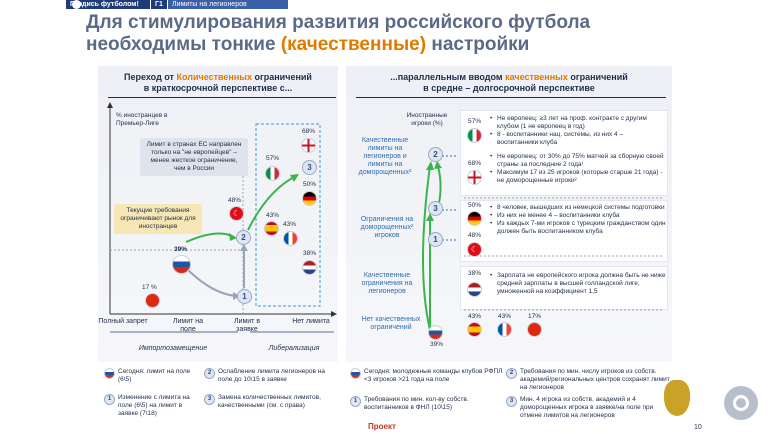 The width and height of the screenshot is (770, 434). I want to click on pct-italy: 57%, so click(273, 158).